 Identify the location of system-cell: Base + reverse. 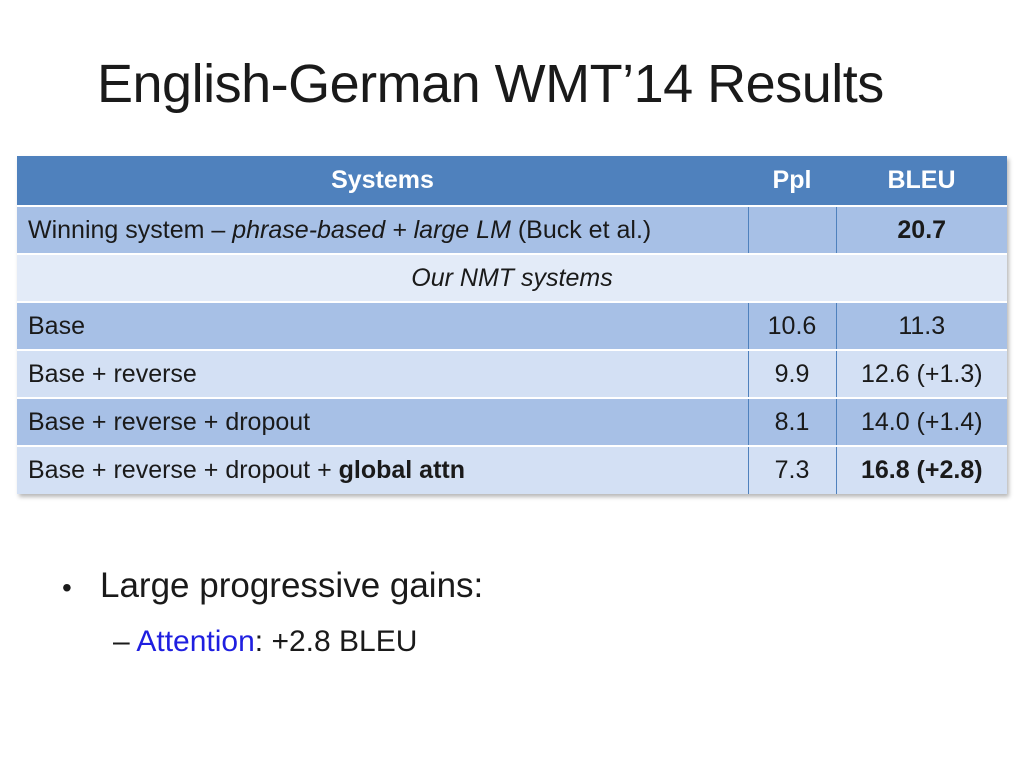
(383, 373).